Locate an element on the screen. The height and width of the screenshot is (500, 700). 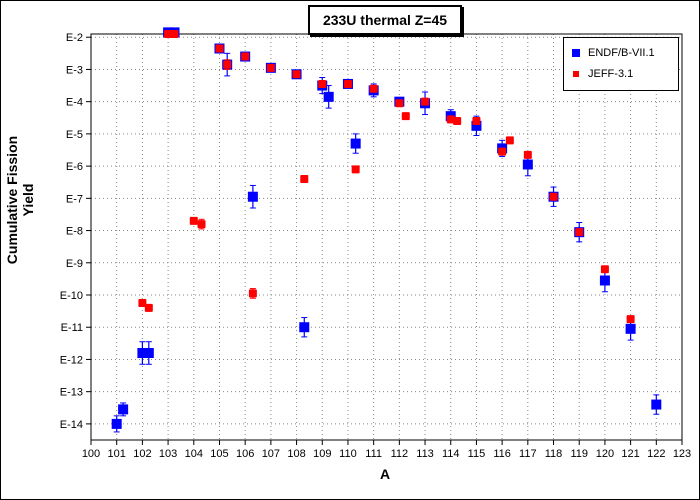
x-tick-label: 120 is located at coordinates (605, 454).